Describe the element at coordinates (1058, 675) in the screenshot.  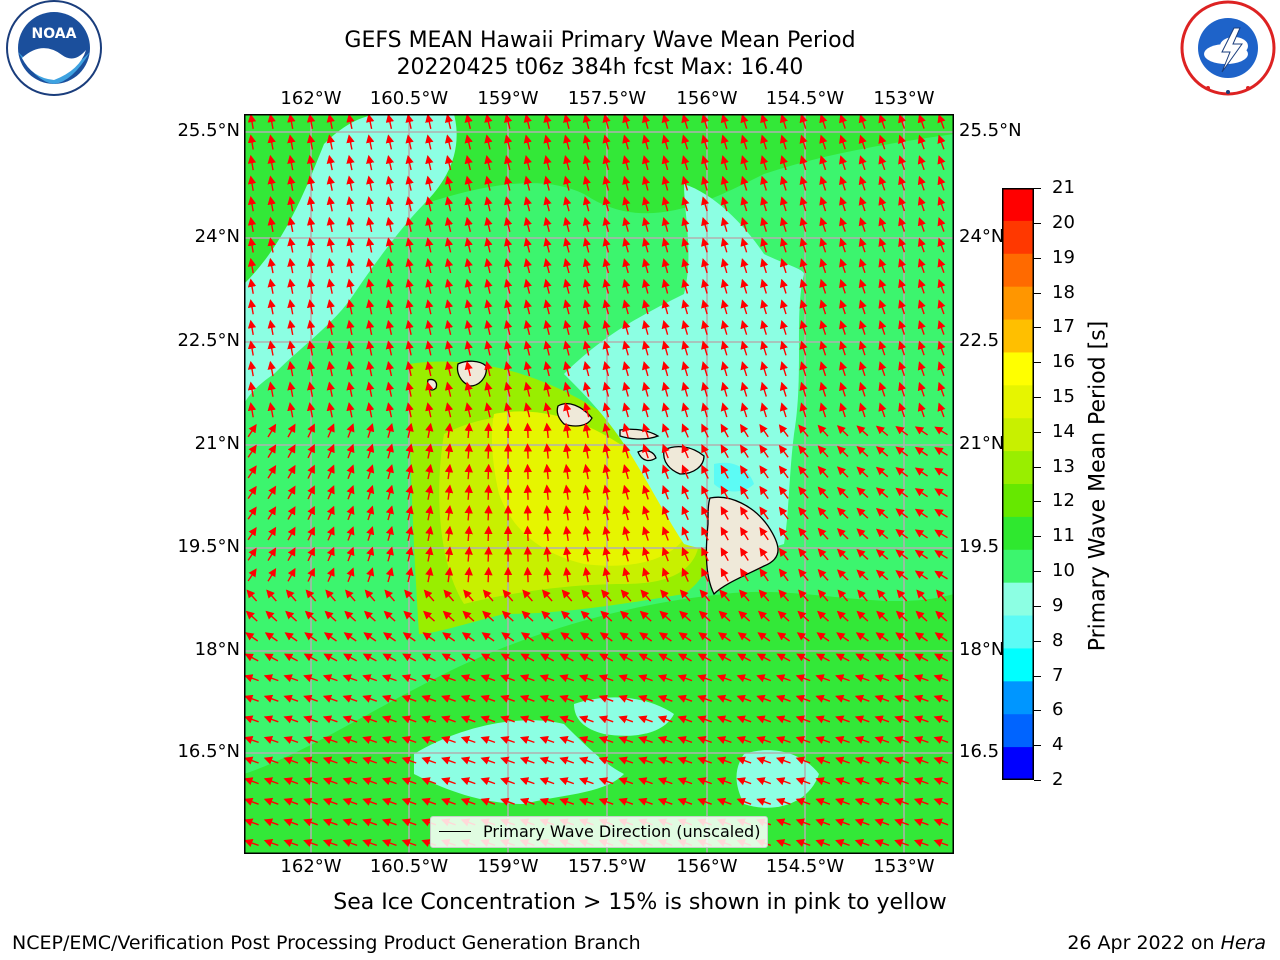
I see `colorbar-tick-label: 7` at that location.